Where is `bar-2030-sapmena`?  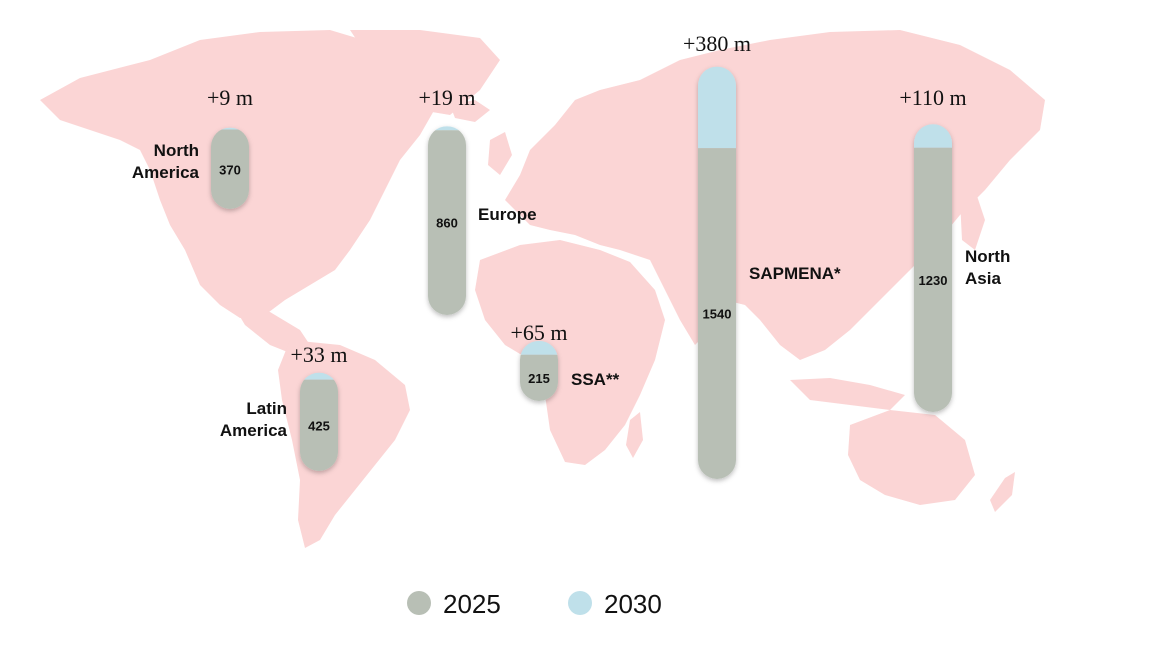
bar-2030-sapmena is located at coordinates (717, 107).